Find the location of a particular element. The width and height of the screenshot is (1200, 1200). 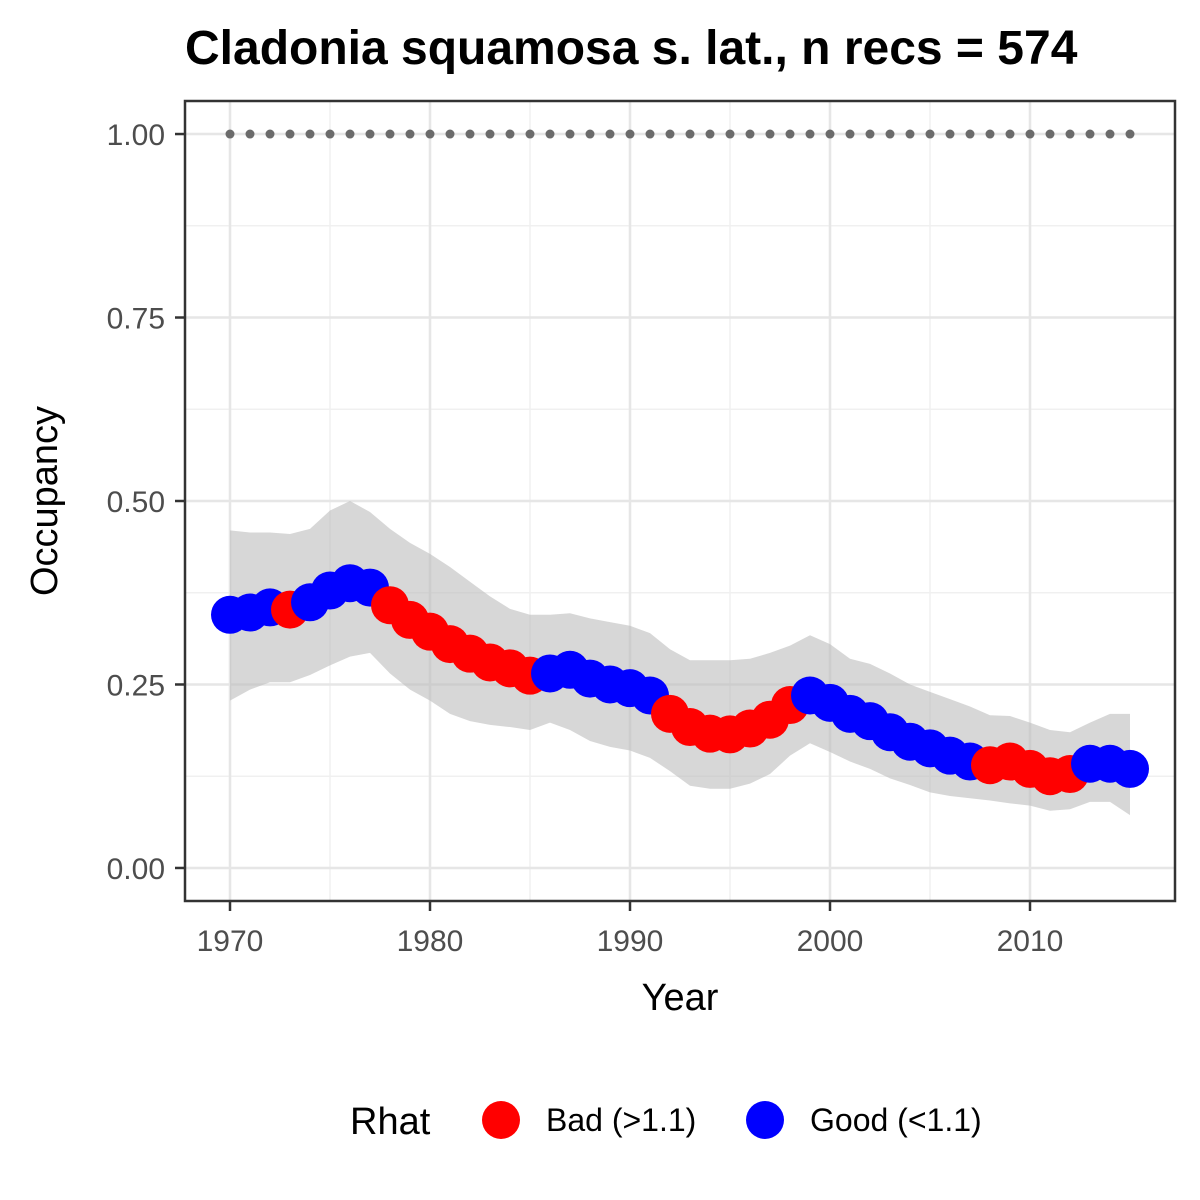

legend-key-bad is located at coordinates (501, 1120).